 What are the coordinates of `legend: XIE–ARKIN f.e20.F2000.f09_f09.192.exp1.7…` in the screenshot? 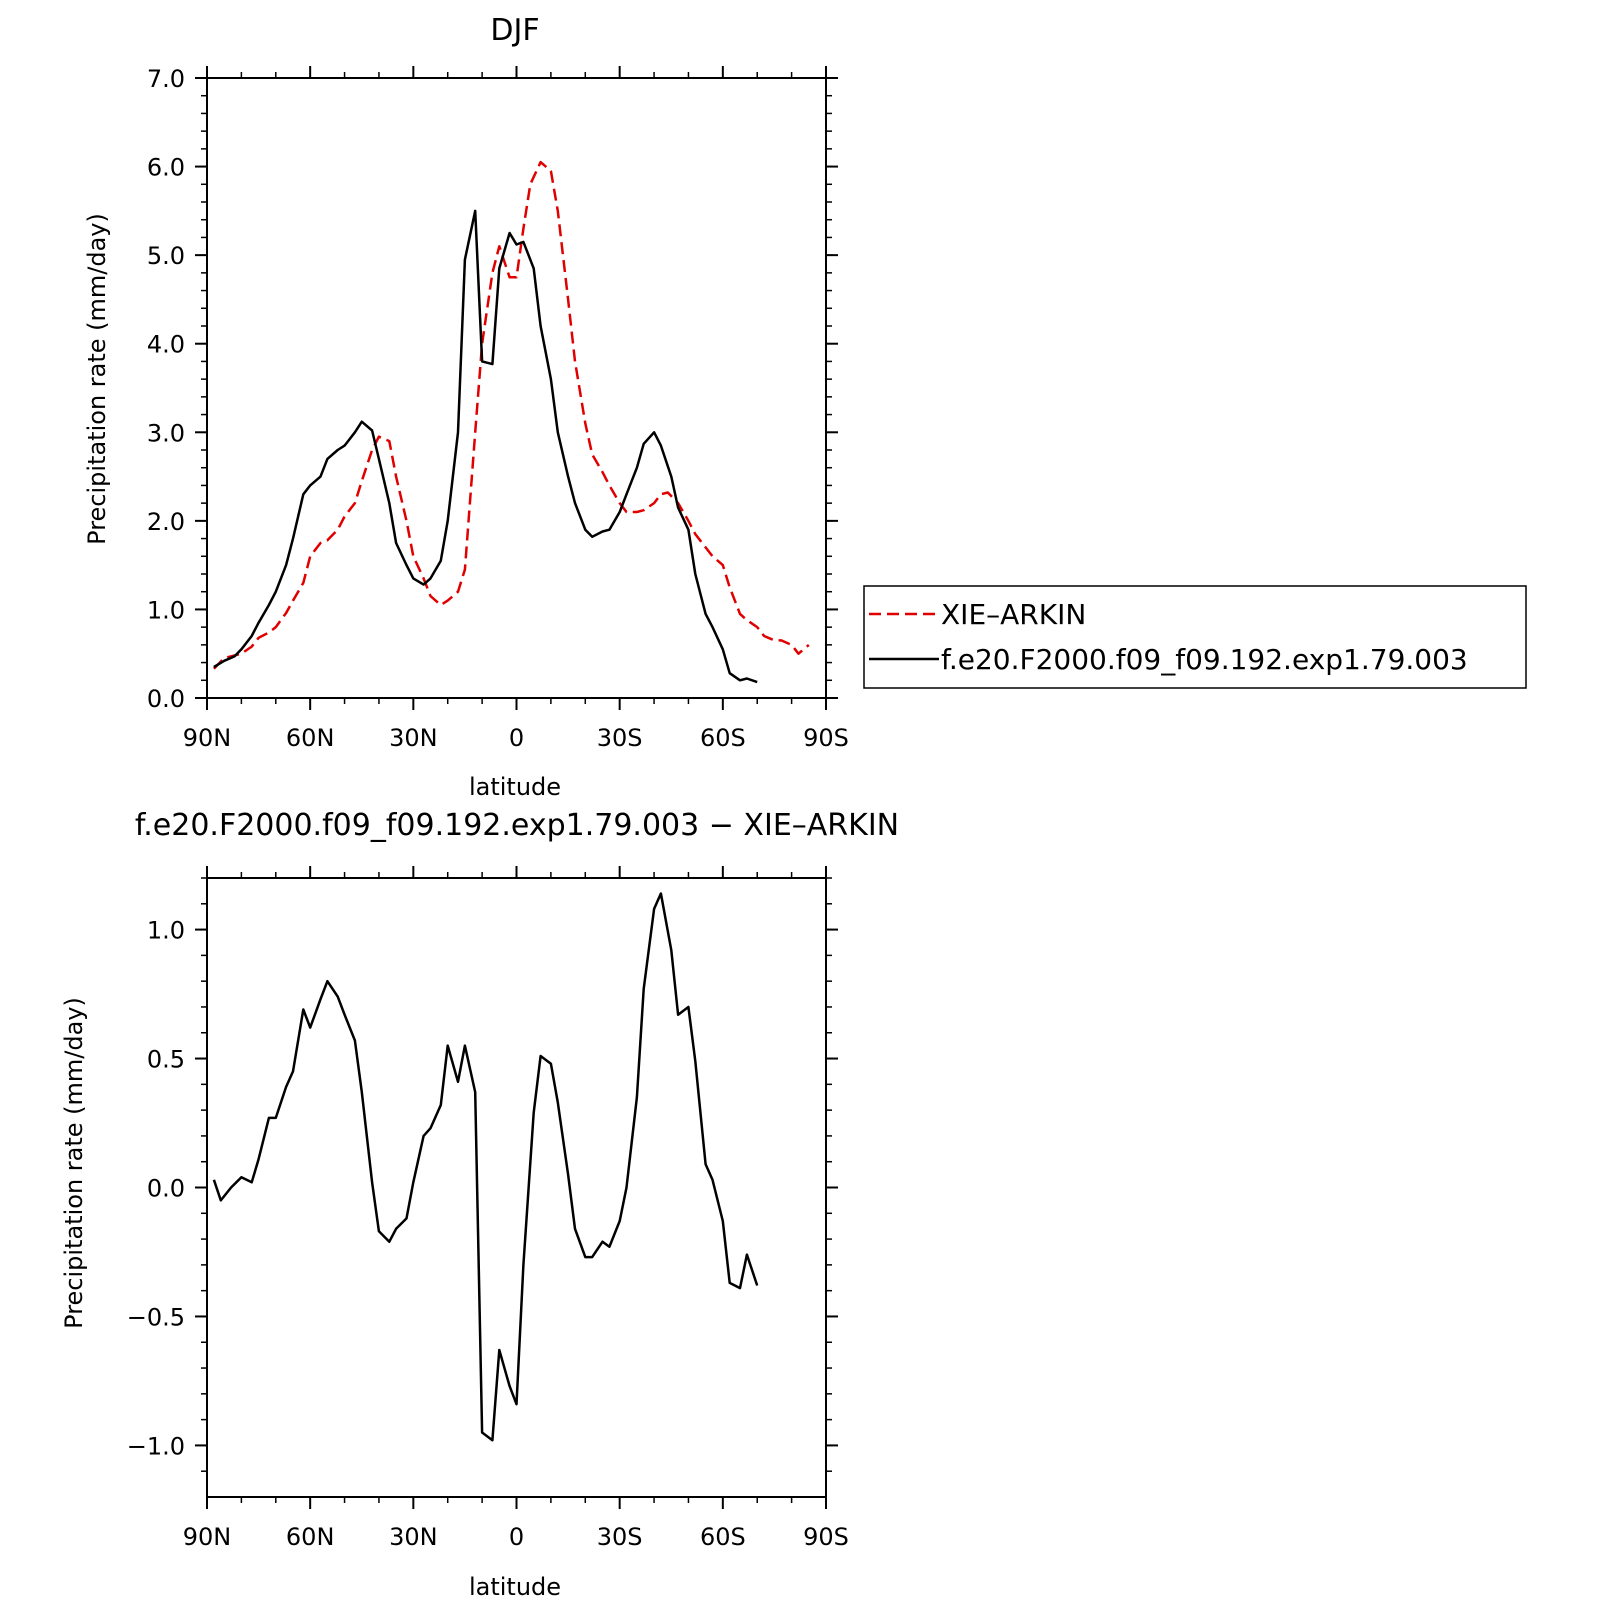 It's located at (1195, 637).